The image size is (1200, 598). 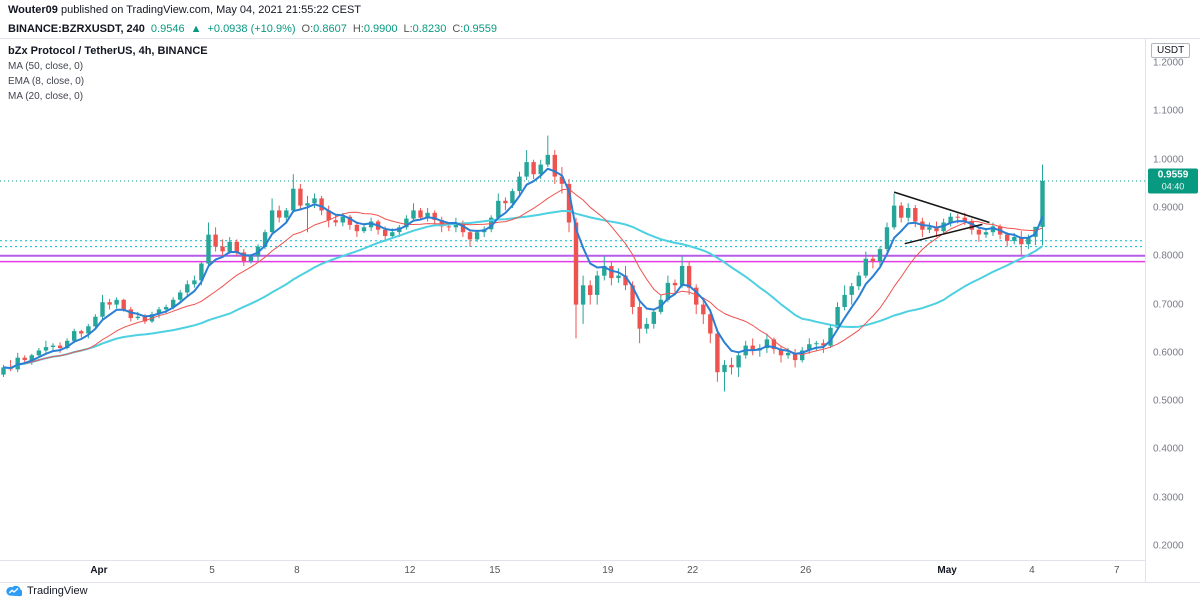 What do you see at coordinates (1168, 111) in the screenshot?
I see `price-tick-label: 1.1000` at bounding box center [1168, 111].